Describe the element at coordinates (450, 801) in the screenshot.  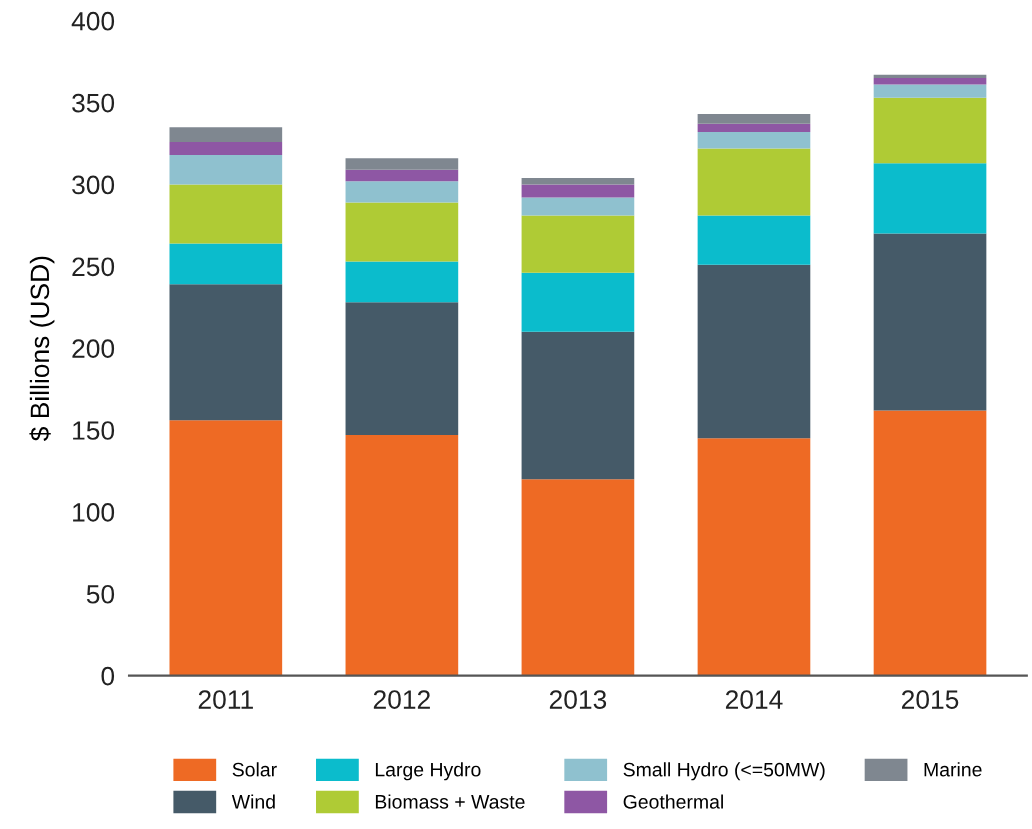
I see `legend-label: Biomass + Waste` at that location.